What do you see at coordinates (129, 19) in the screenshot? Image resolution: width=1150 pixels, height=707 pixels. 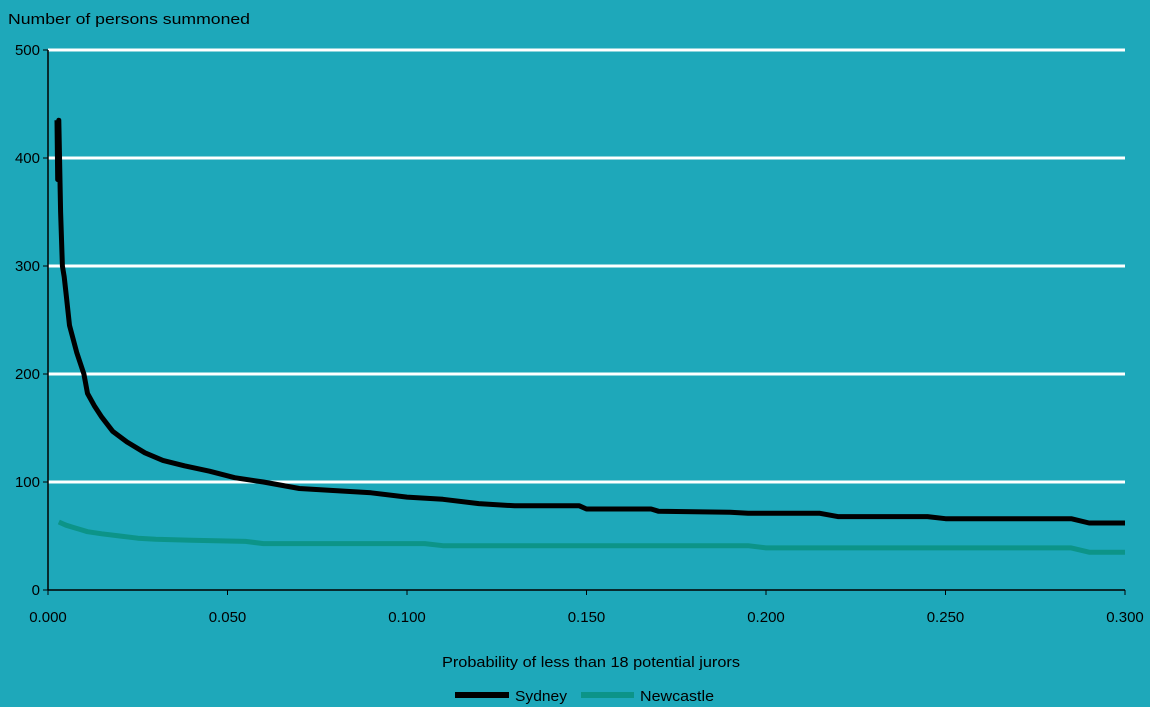 I see `y-axis-title: Number of persons summoned` at bounding box center [129, 19].